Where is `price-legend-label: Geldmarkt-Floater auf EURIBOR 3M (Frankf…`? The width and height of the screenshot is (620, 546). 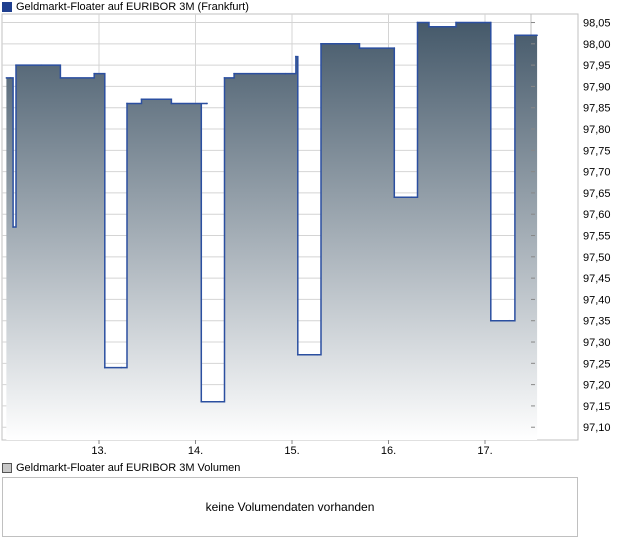 price-legend-label: Geldmarkt-Floater auf EURIBOR 3M (Frankf… is located at coordinates (132, 7).